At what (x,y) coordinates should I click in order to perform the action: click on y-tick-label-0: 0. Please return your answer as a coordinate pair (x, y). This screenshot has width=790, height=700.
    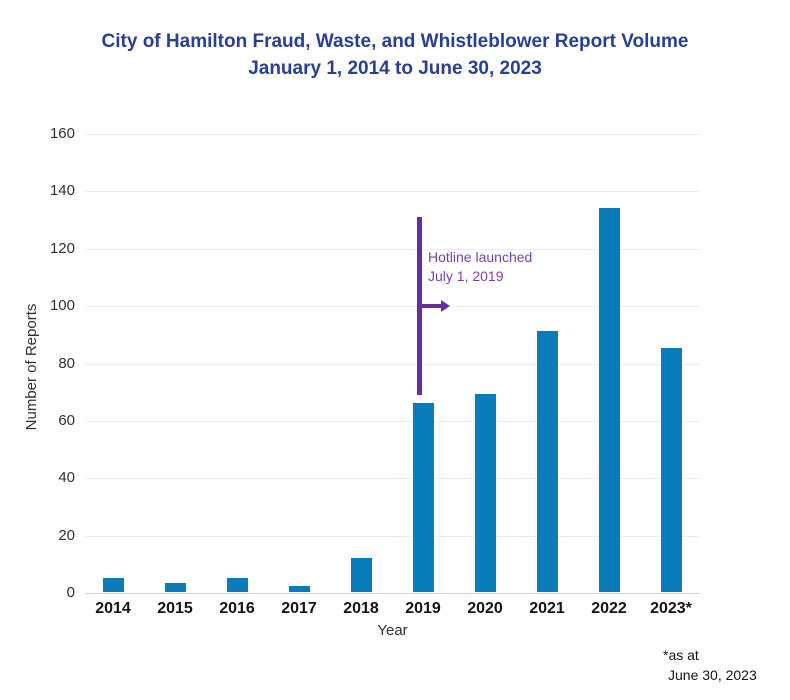
    Looking at the image, I should click on (70, 592).